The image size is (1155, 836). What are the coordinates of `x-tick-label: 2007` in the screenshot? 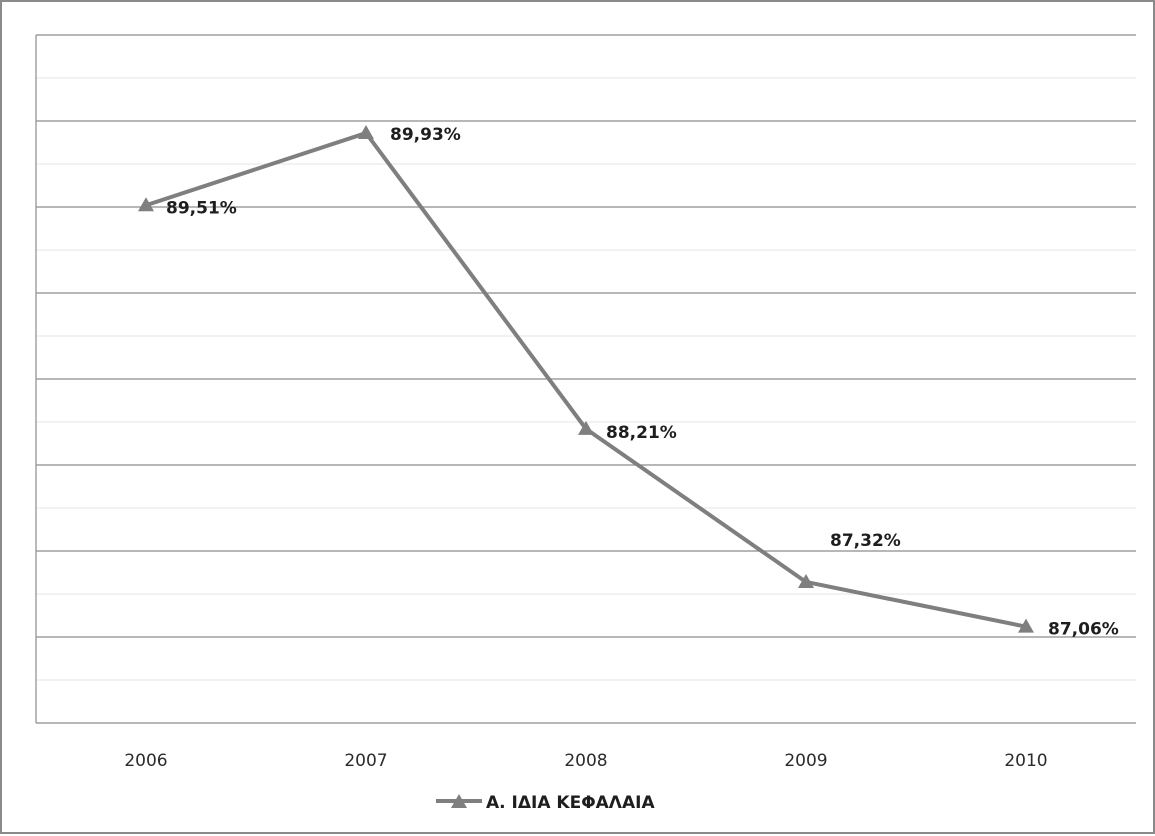 It's located at (365, 761).